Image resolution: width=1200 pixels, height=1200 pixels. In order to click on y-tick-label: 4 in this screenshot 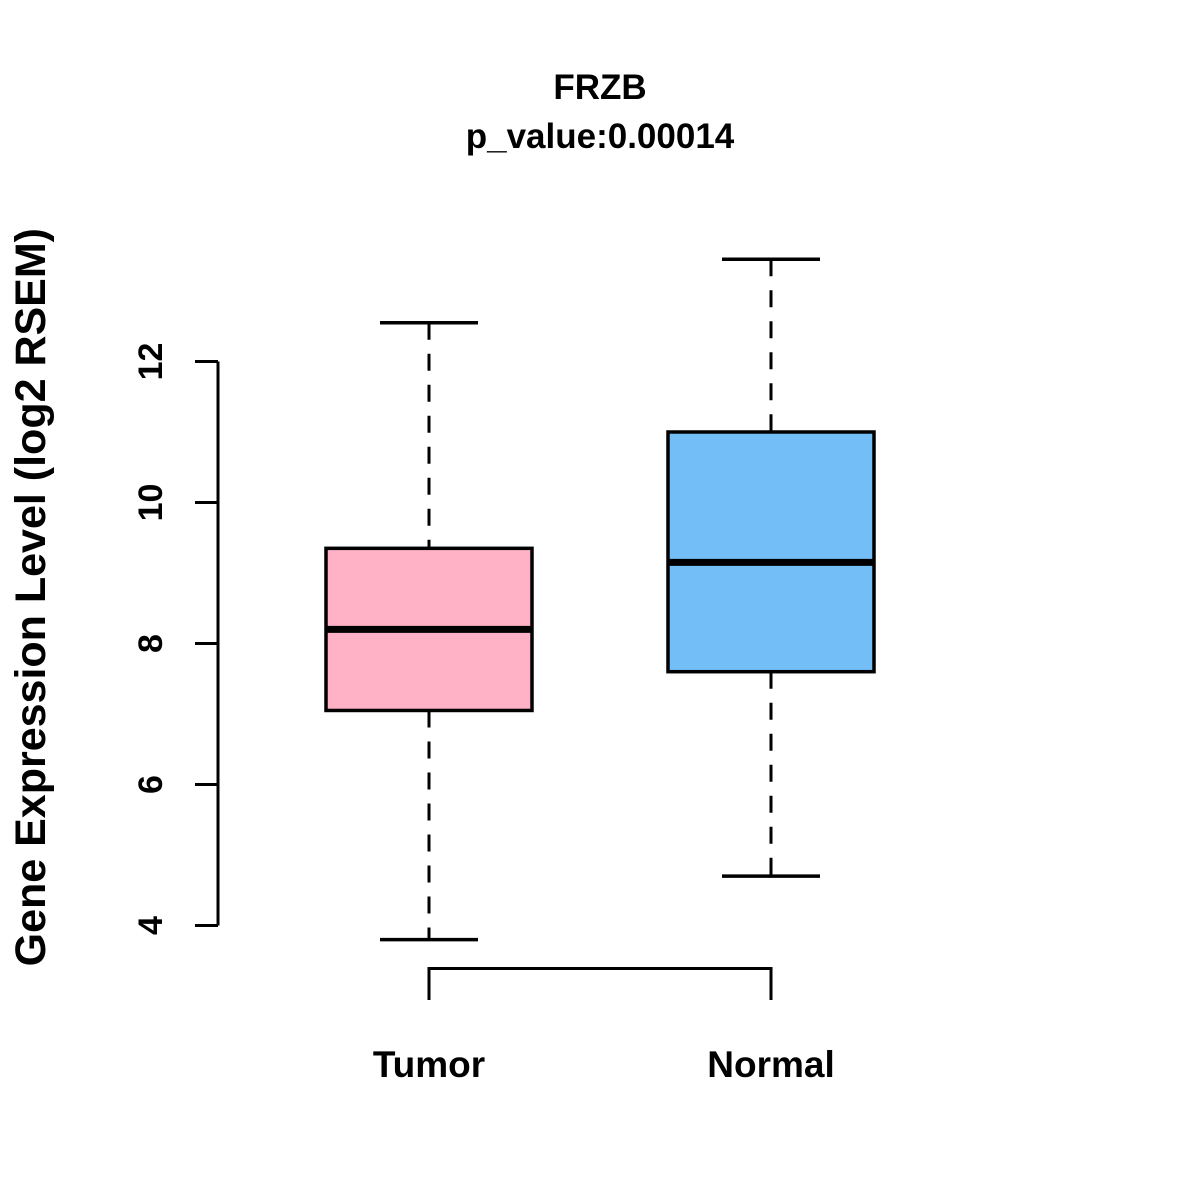, I will do `click(151, 925)`.